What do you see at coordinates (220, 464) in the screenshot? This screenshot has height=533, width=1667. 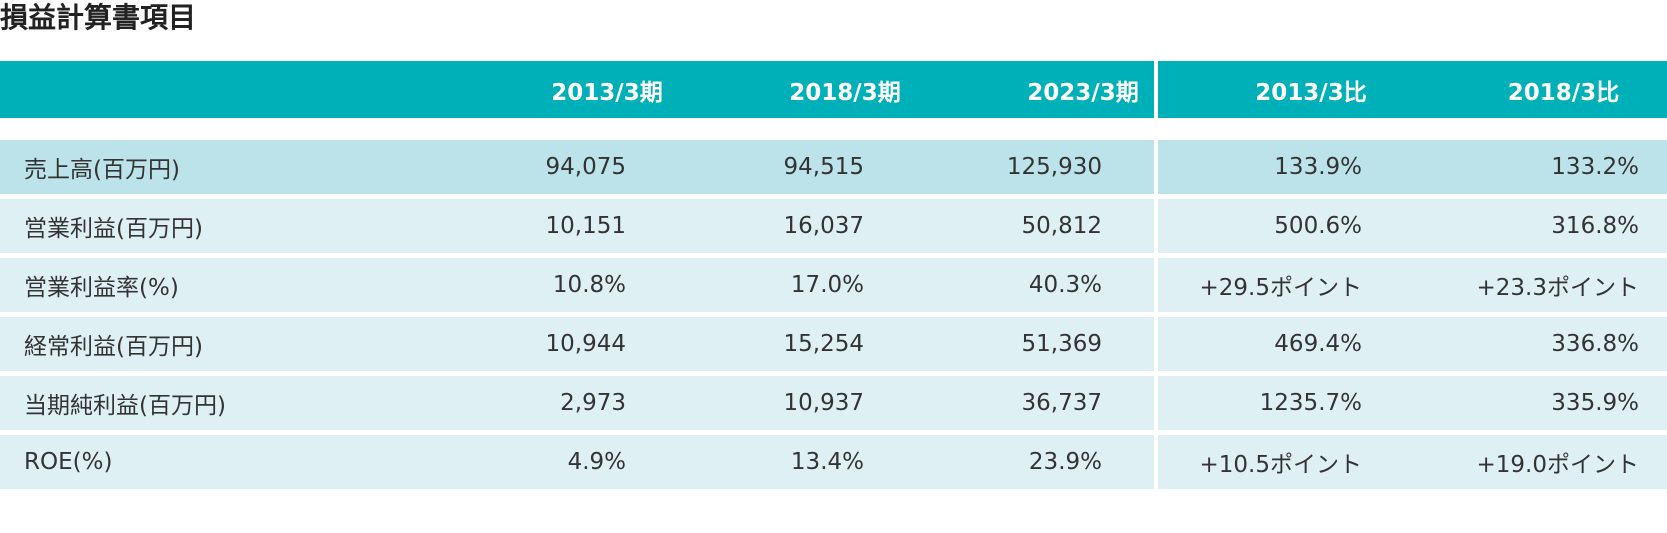 I see `row-label-roe: ROE(%)` at bounding box center [220, 464].